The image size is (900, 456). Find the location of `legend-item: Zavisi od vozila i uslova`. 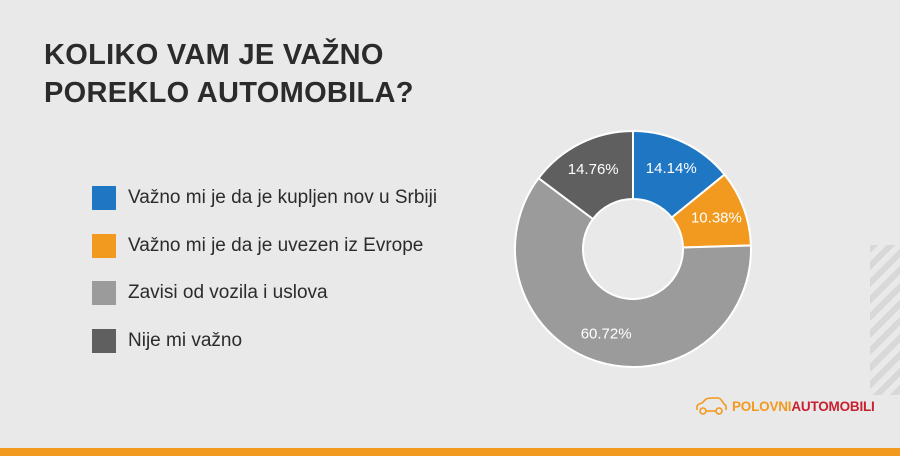

legend-item: Zavisi od vozila i uslova is located at coordinates (264, 293).